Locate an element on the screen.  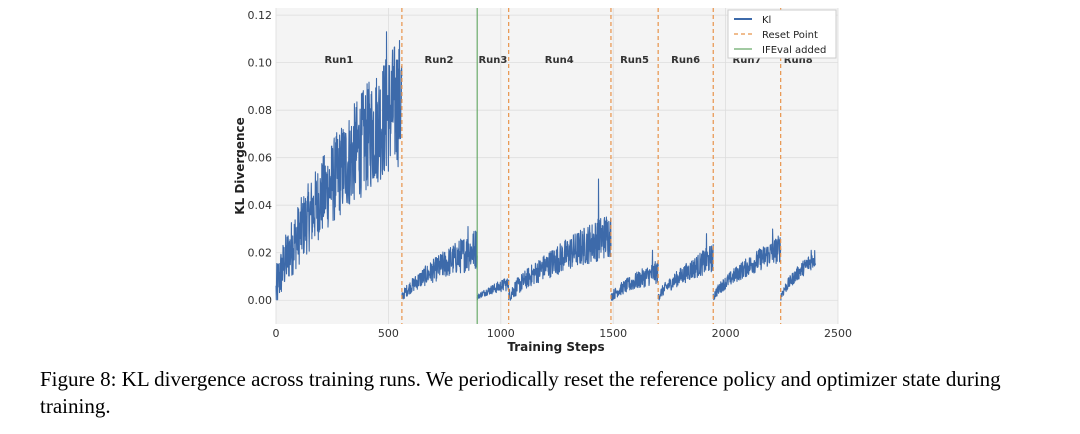
kl-line-segment-run2 is located at coordinates (439, 263).